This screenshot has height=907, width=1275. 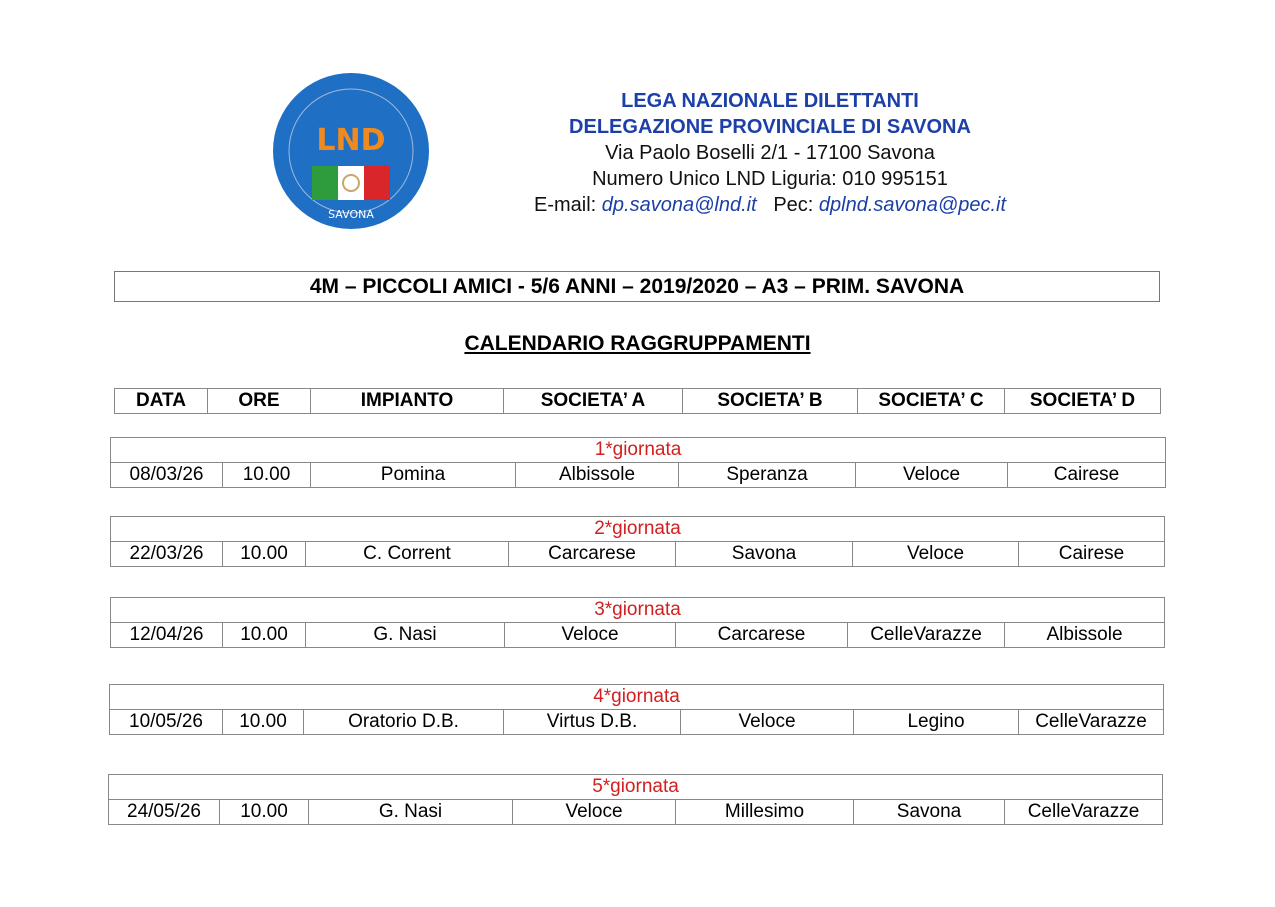 What do you see at coordinates (166, 722) in the screenshot?
I see `cell-date: 10/05/26` at bounding box center [166, 722].